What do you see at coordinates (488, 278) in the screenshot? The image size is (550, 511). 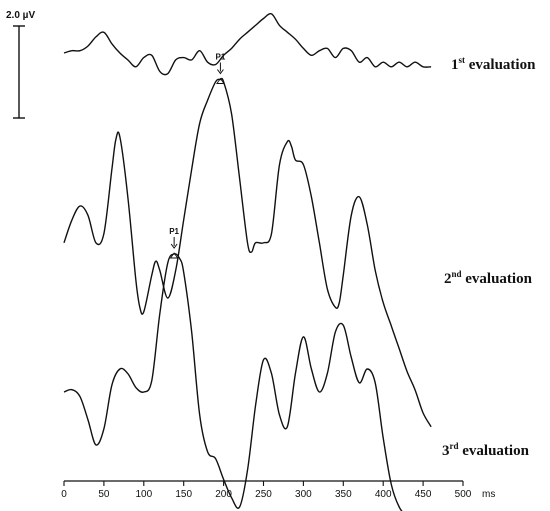 I see `series-label-2: 2nd evaluation` at bounding box center [488, 278].